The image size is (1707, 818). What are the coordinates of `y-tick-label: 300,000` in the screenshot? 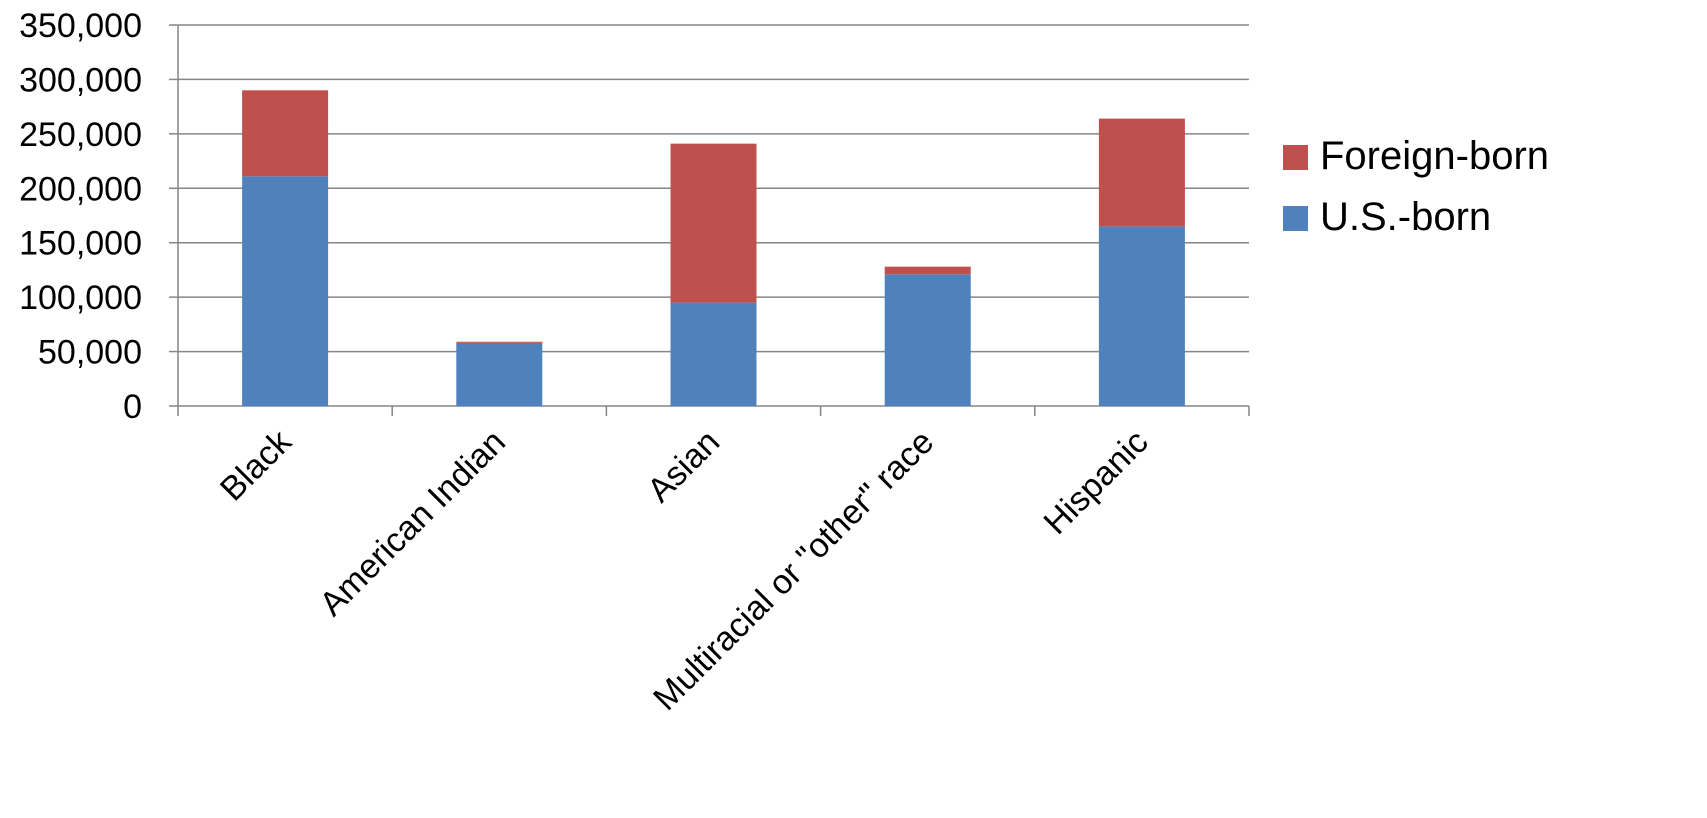 It's located at (80, 80).